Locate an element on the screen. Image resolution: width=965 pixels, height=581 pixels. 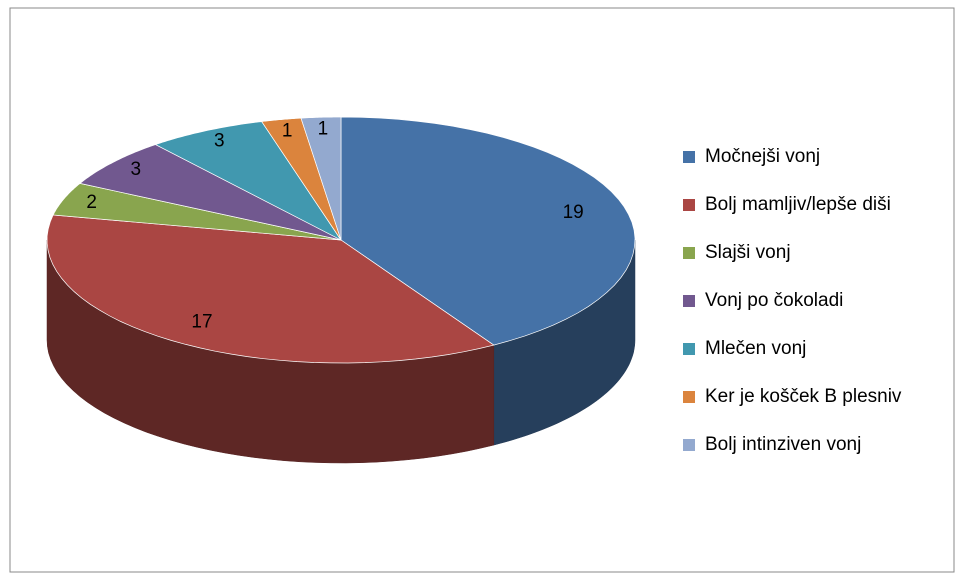
legend-label: Bolj mamljiv/lepše diši is located at coordinates (798, 204).